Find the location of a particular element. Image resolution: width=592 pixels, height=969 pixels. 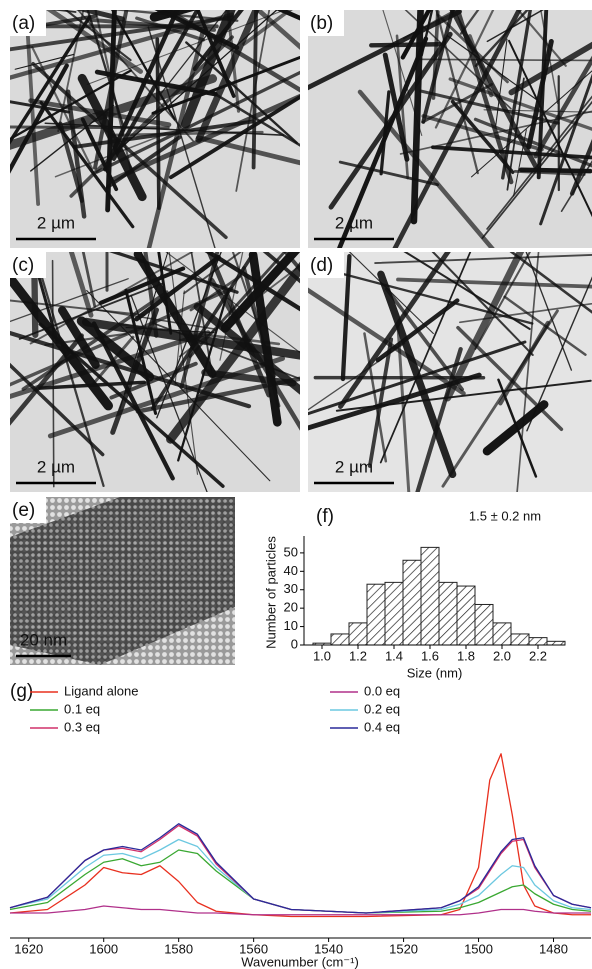

nanowire-band is located at coordinates (122, 581).